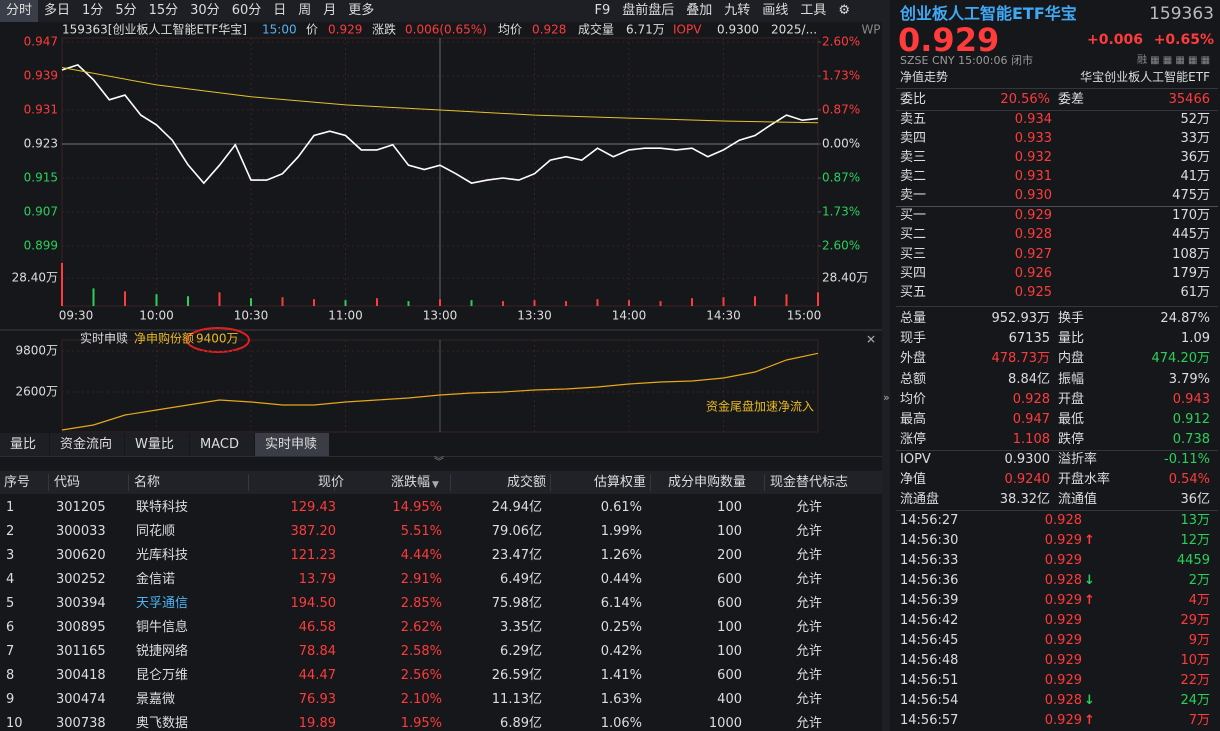 The height and width of the screenshot is (731, 1220). I want to click on table-header: 名称, so click(147, 482).